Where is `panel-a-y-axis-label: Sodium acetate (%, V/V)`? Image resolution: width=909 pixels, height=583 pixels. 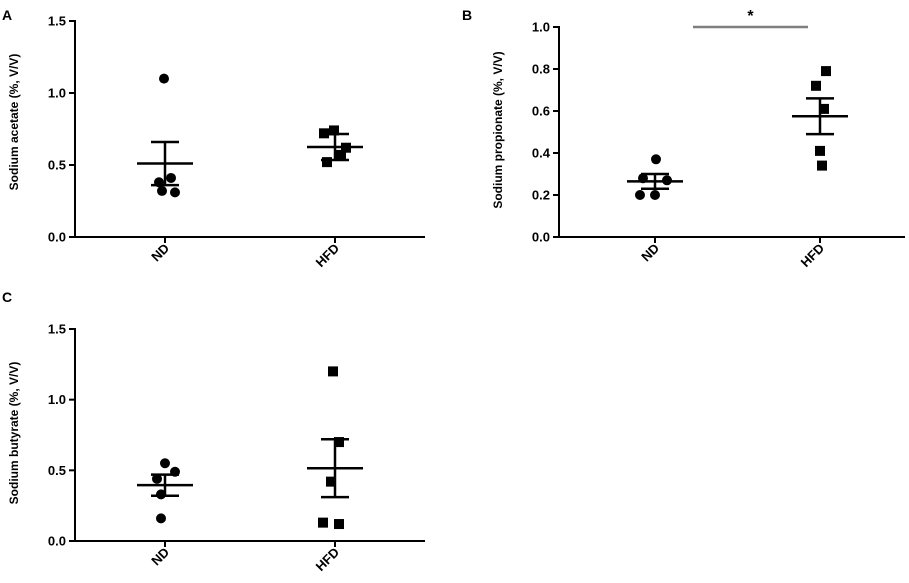
panel-a-y-axis-label: Sodium acetate (%, V/V) is located at coordinates (14, 122).